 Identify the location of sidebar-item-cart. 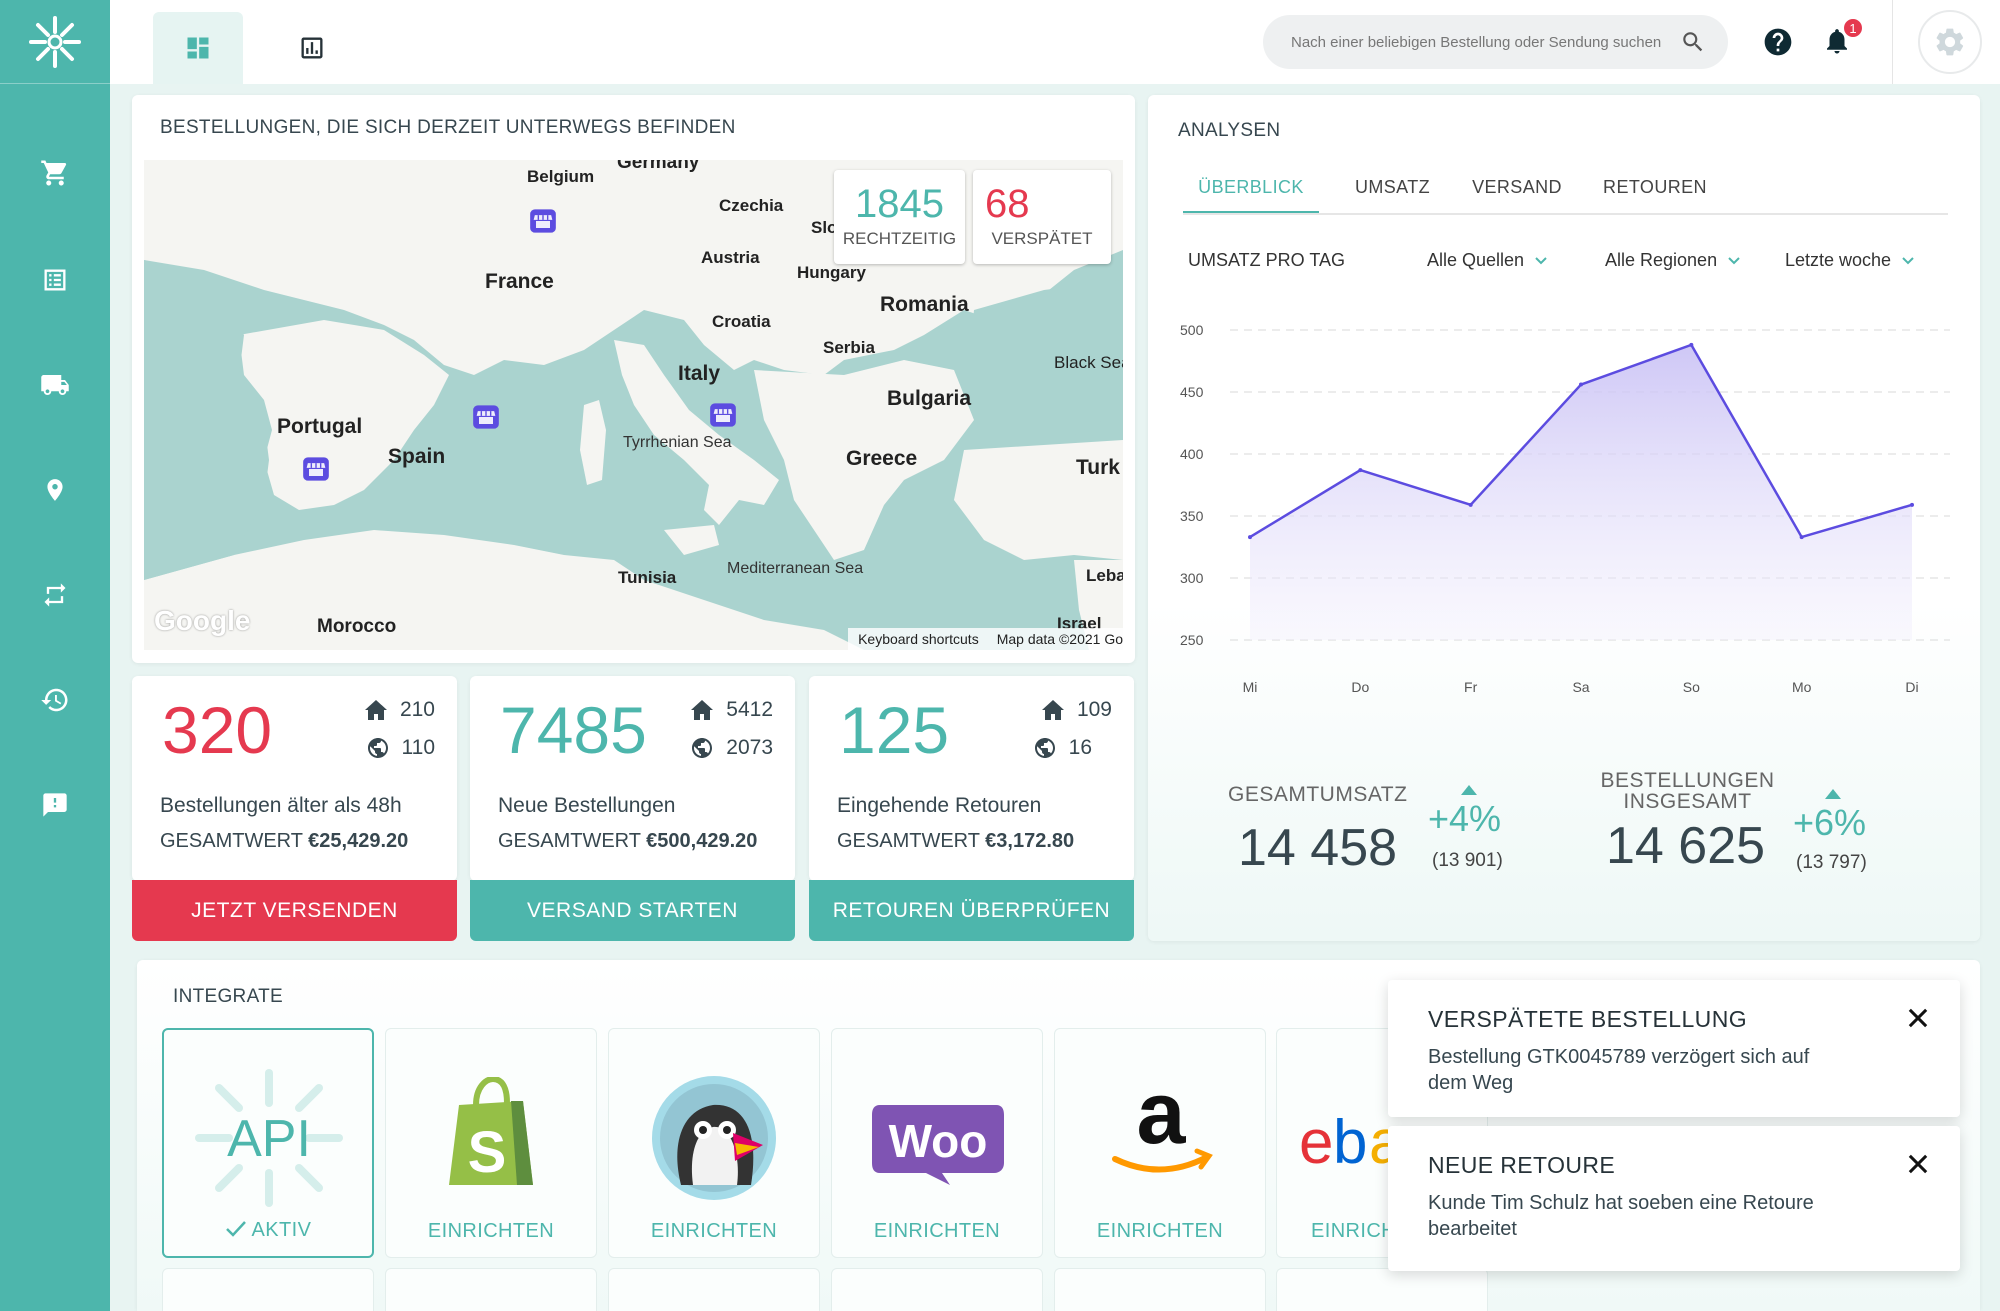
(55, 173).